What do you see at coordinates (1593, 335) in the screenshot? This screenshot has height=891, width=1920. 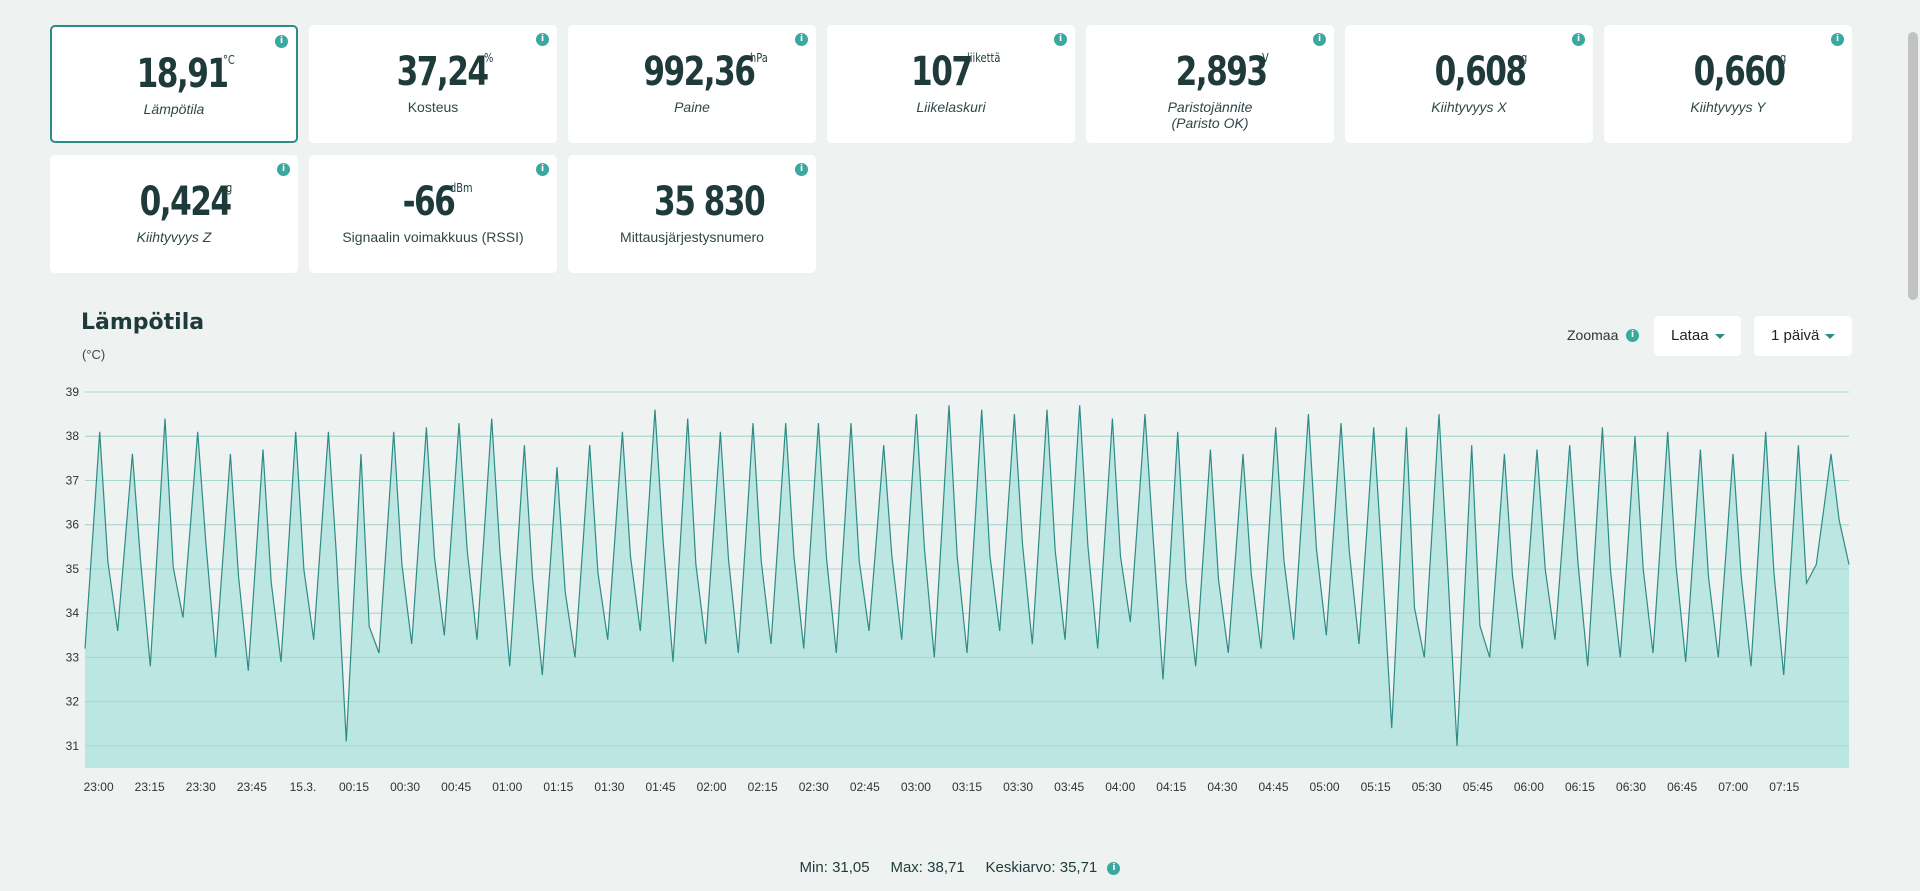 I see `zoom-label: Zoomaa` at bounding box center [1593, 335].